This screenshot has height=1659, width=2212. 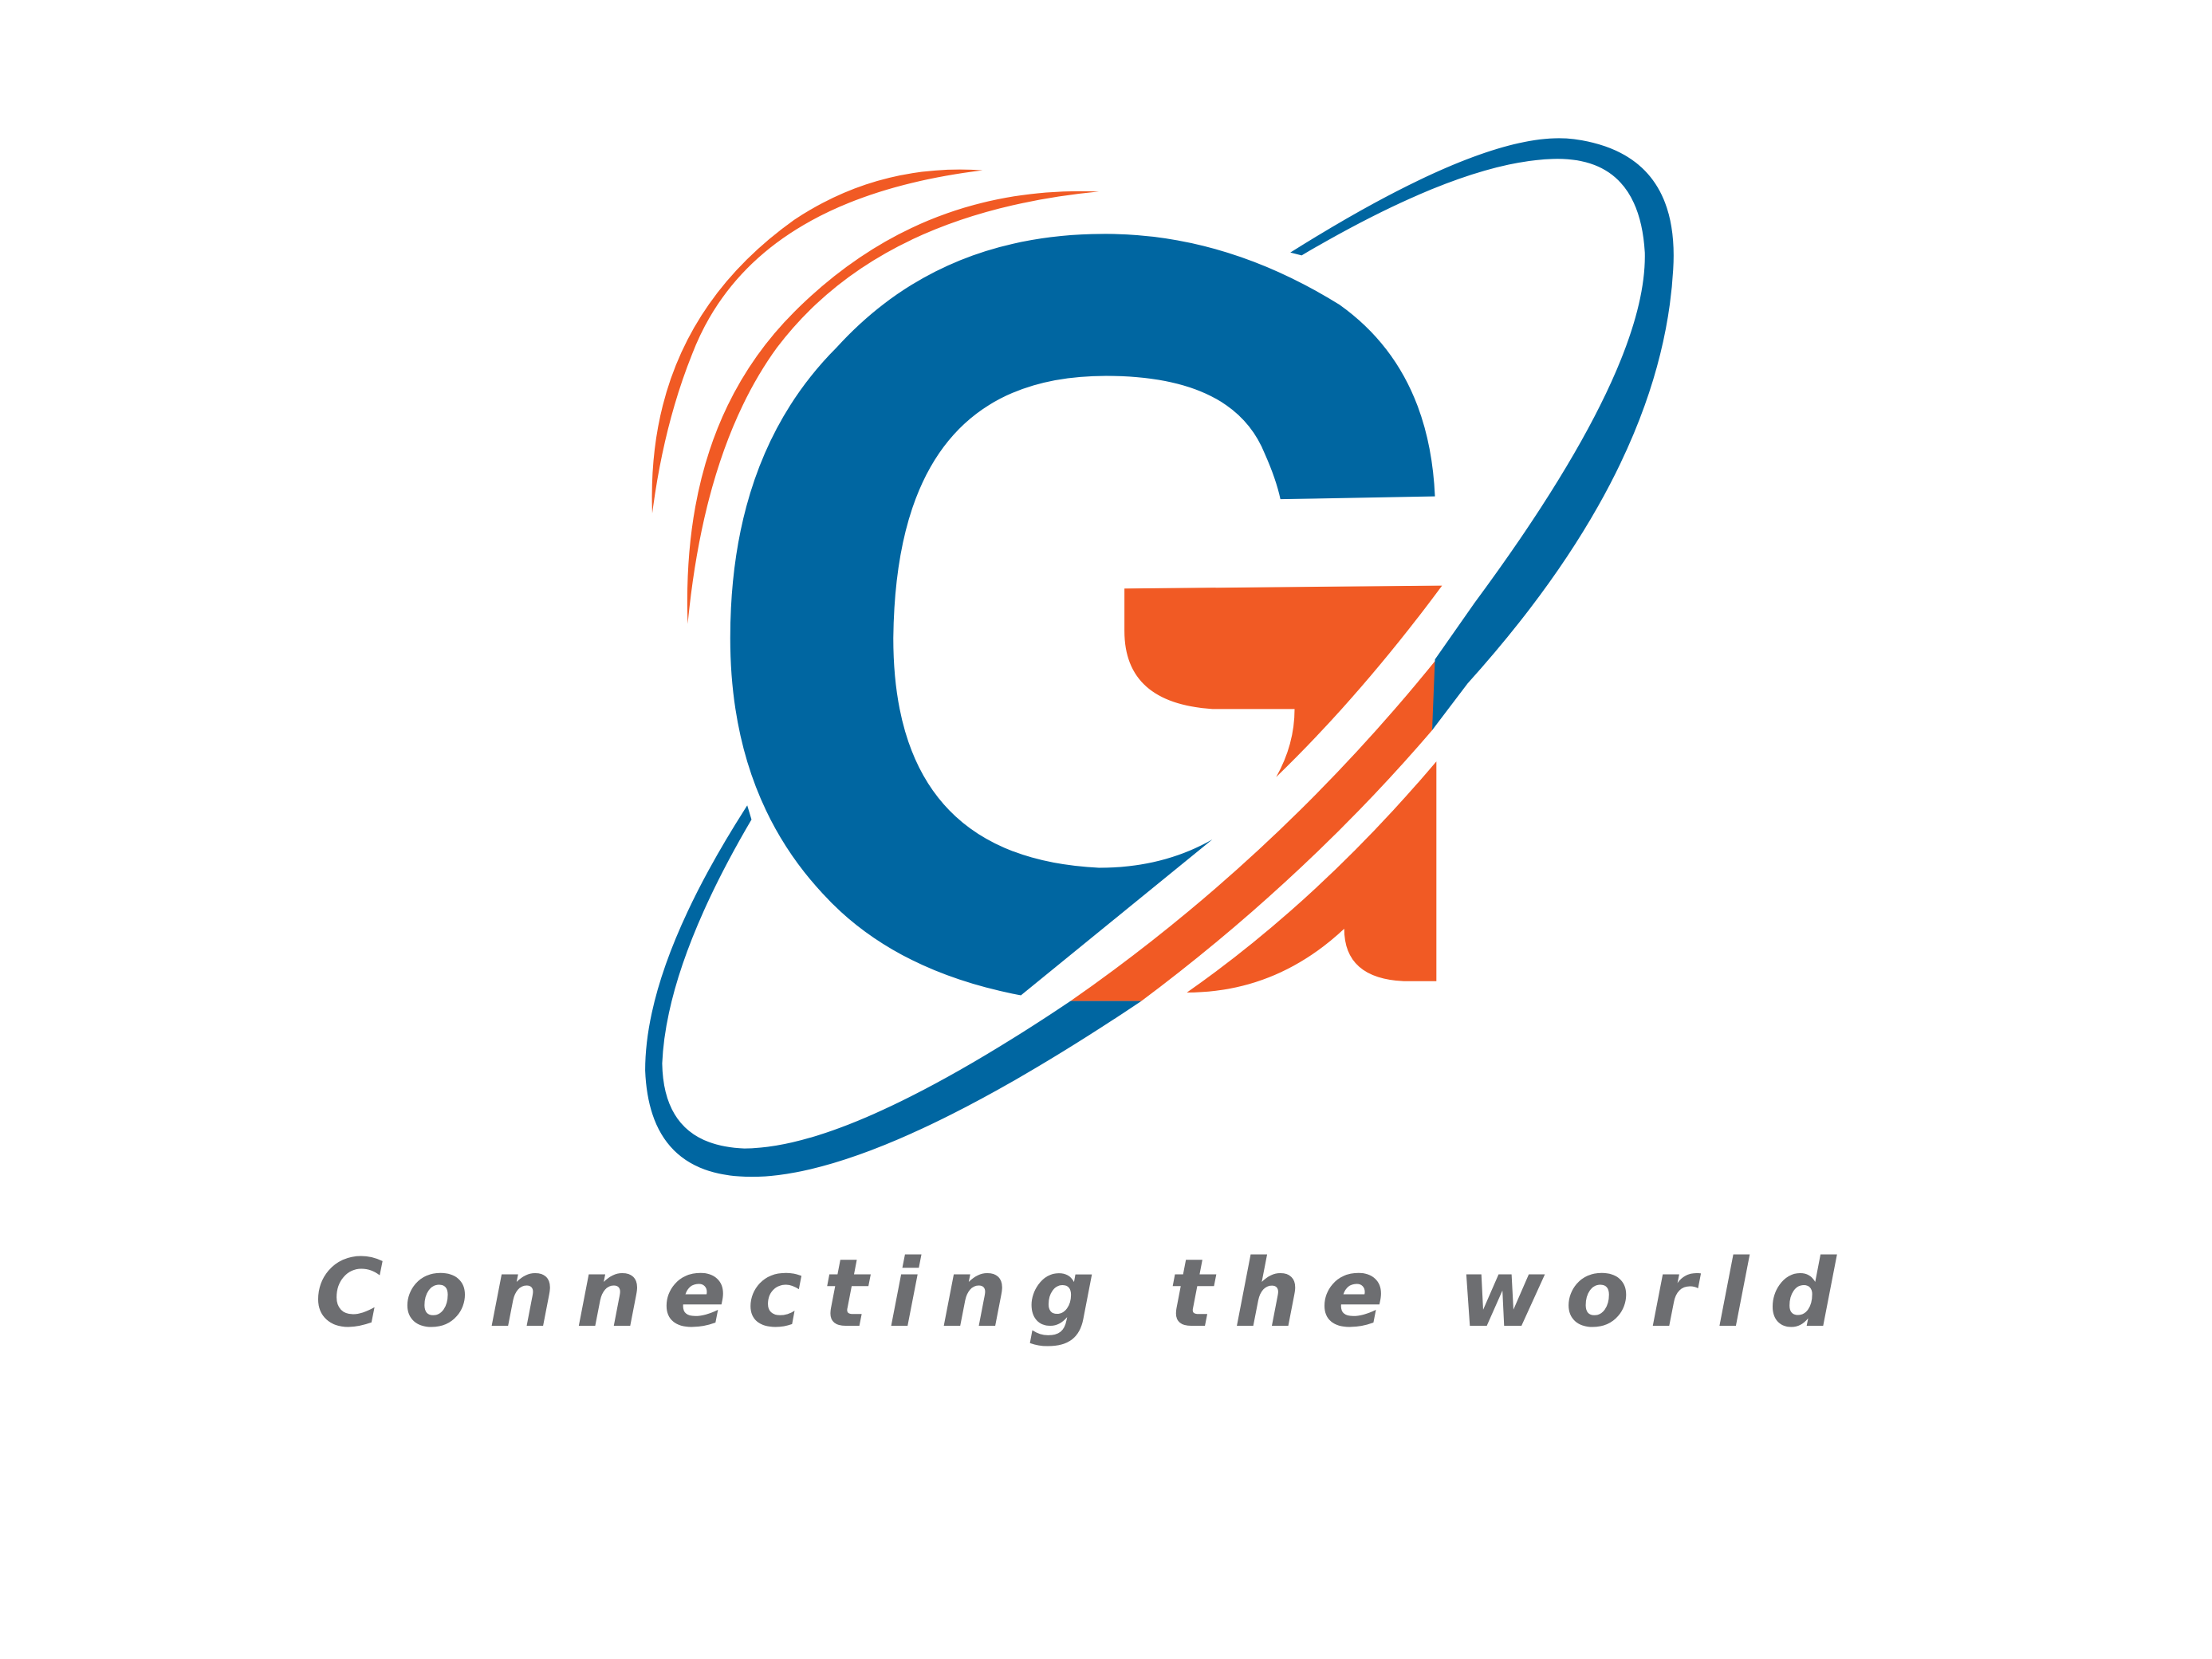 What do you see at coordinates (1076, 1293) in the screenshot?
I see `tagline: Connecting the world` at bounding box center [1076, 1293].